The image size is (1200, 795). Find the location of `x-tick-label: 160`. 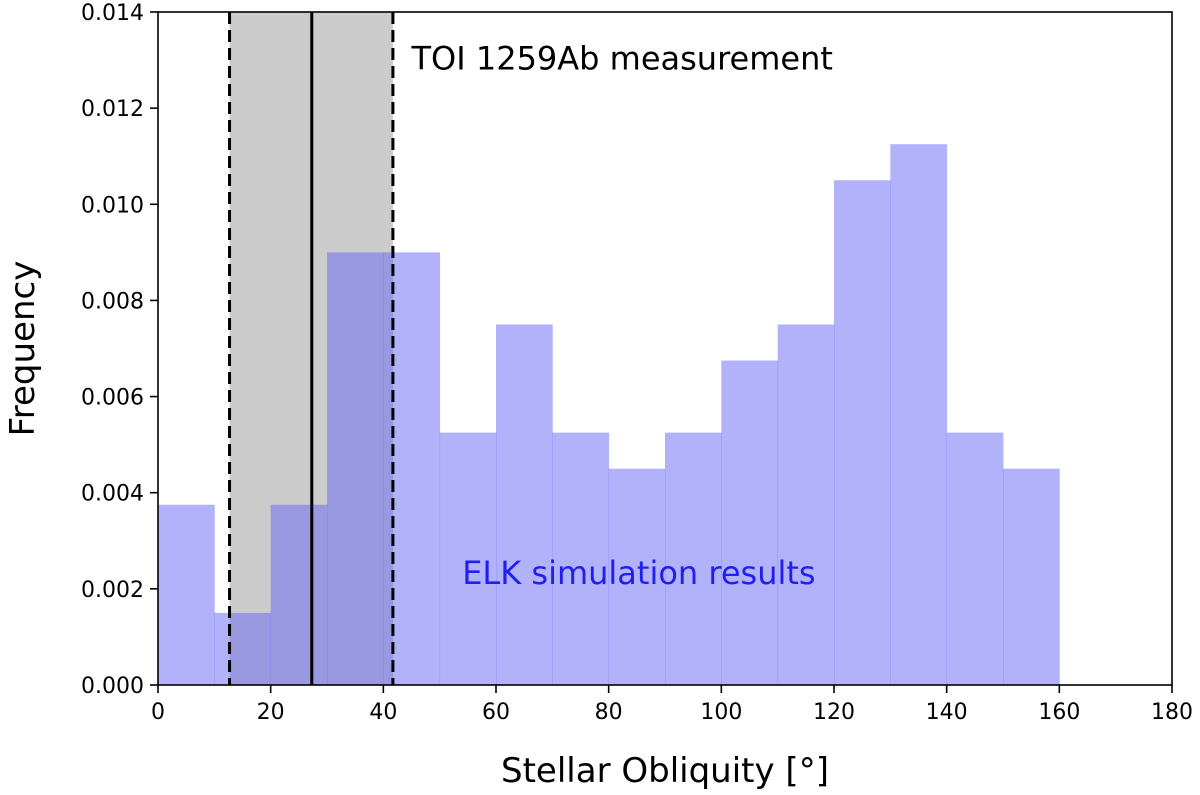

x-tick-label: 160 is located at coordinates (1059, 712).